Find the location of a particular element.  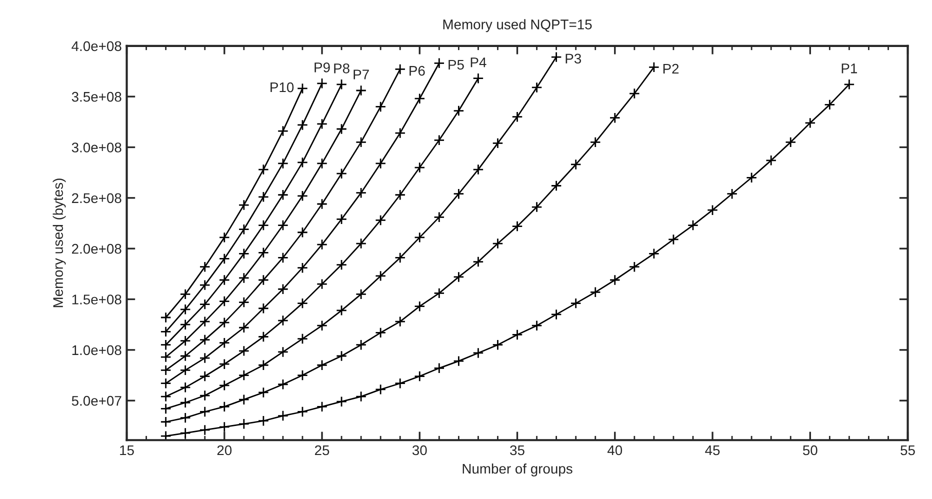

x-tick-label: 50 is located at coordinates (810, 450).